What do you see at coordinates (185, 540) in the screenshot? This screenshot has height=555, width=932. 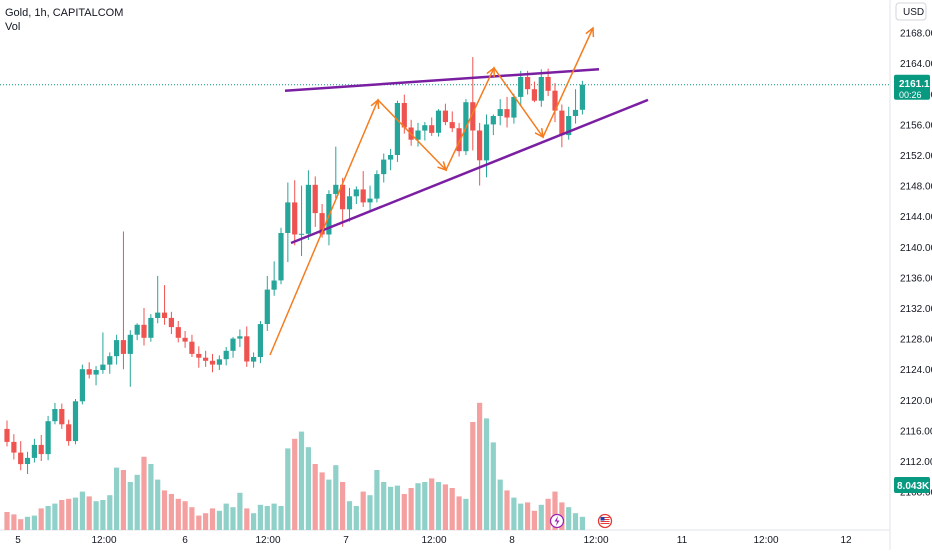 I see `time-tick-label: 6` at bounding box center [185, 540].